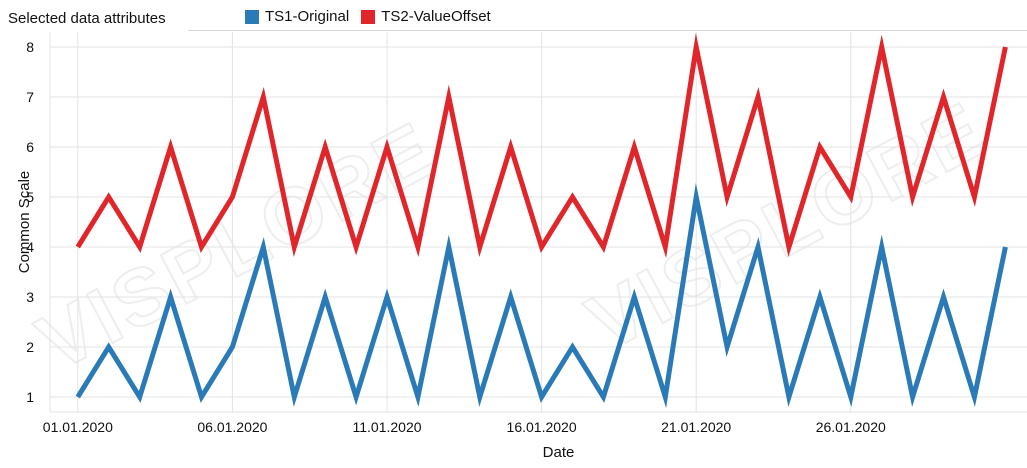  Describe the element at coordinates (30, 397) in the screenshot. I see `y-tick-label: 1` at that location.